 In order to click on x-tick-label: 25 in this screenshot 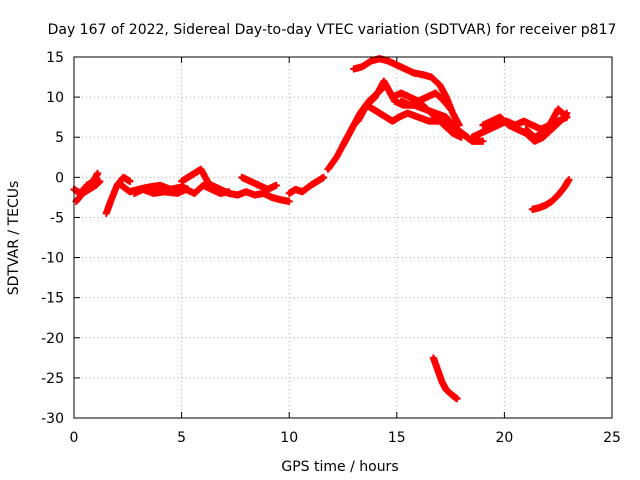, I will do `click(612, 438)`.